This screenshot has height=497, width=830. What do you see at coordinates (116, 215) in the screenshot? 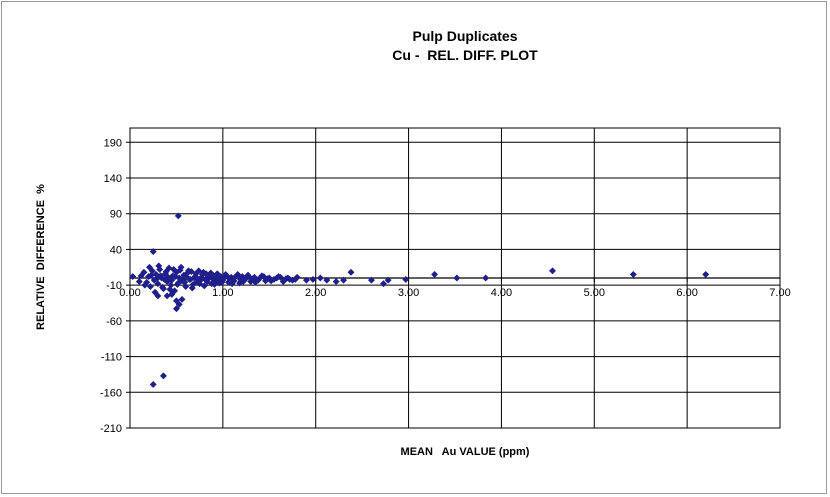
I see `y-tick-label: 90` at bounding box center [116, 215].